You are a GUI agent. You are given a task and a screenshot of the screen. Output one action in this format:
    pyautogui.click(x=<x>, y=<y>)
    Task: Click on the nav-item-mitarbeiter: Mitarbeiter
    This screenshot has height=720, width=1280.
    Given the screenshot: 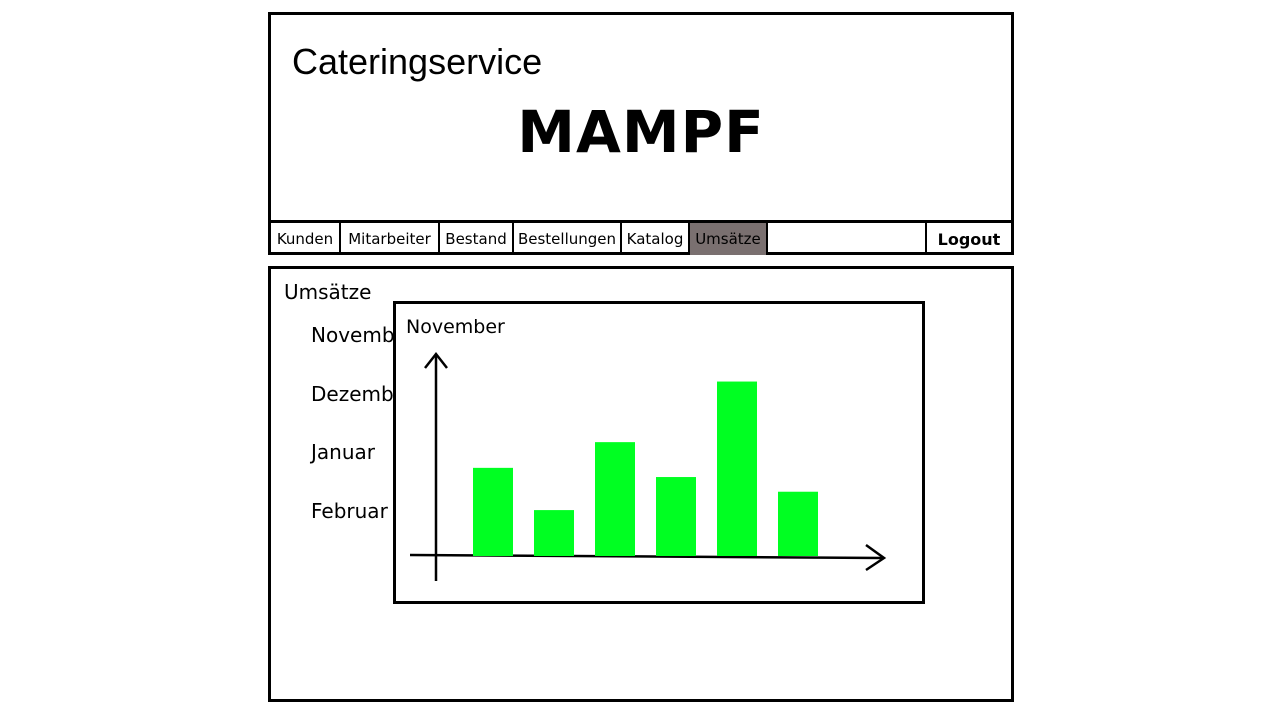 What is the action you would take?
    pyautogui.click(x=390, y=239)
    